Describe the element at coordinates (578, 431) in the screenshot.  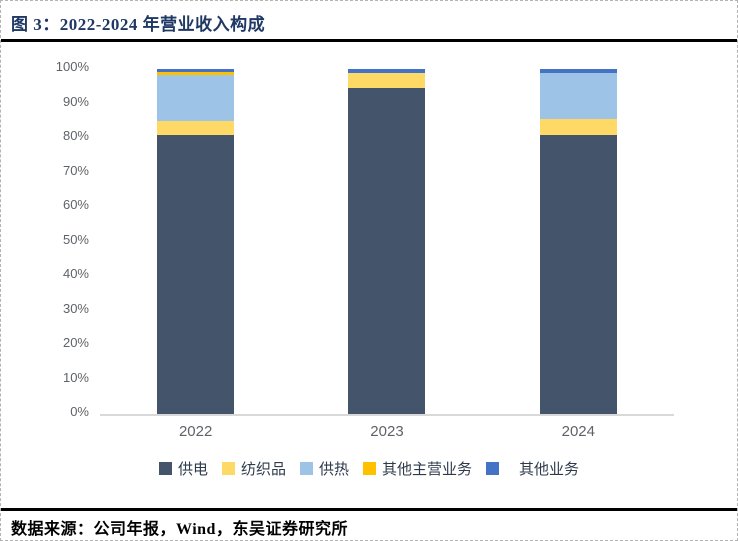
I see `x-tick-label: 2024` at that location.